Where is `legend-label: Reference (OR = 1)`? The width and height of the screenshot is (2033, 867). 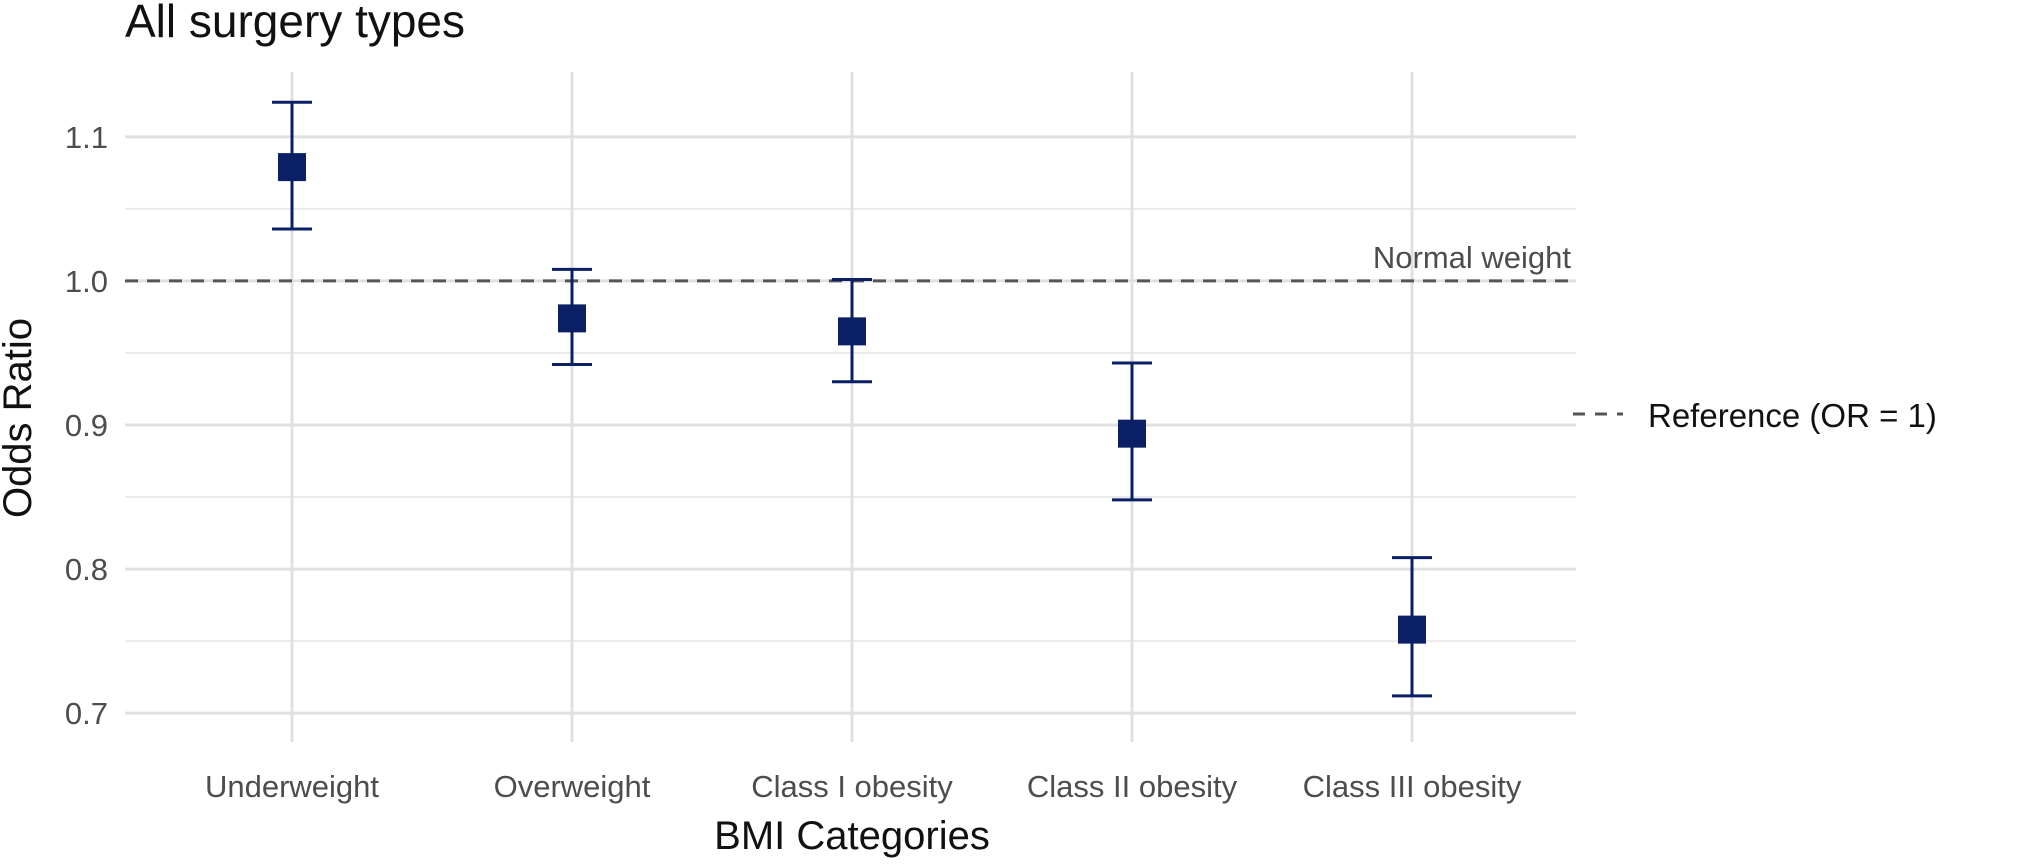 legend-label: Reference (OR = 1) is located at coordinates (1792, 415).